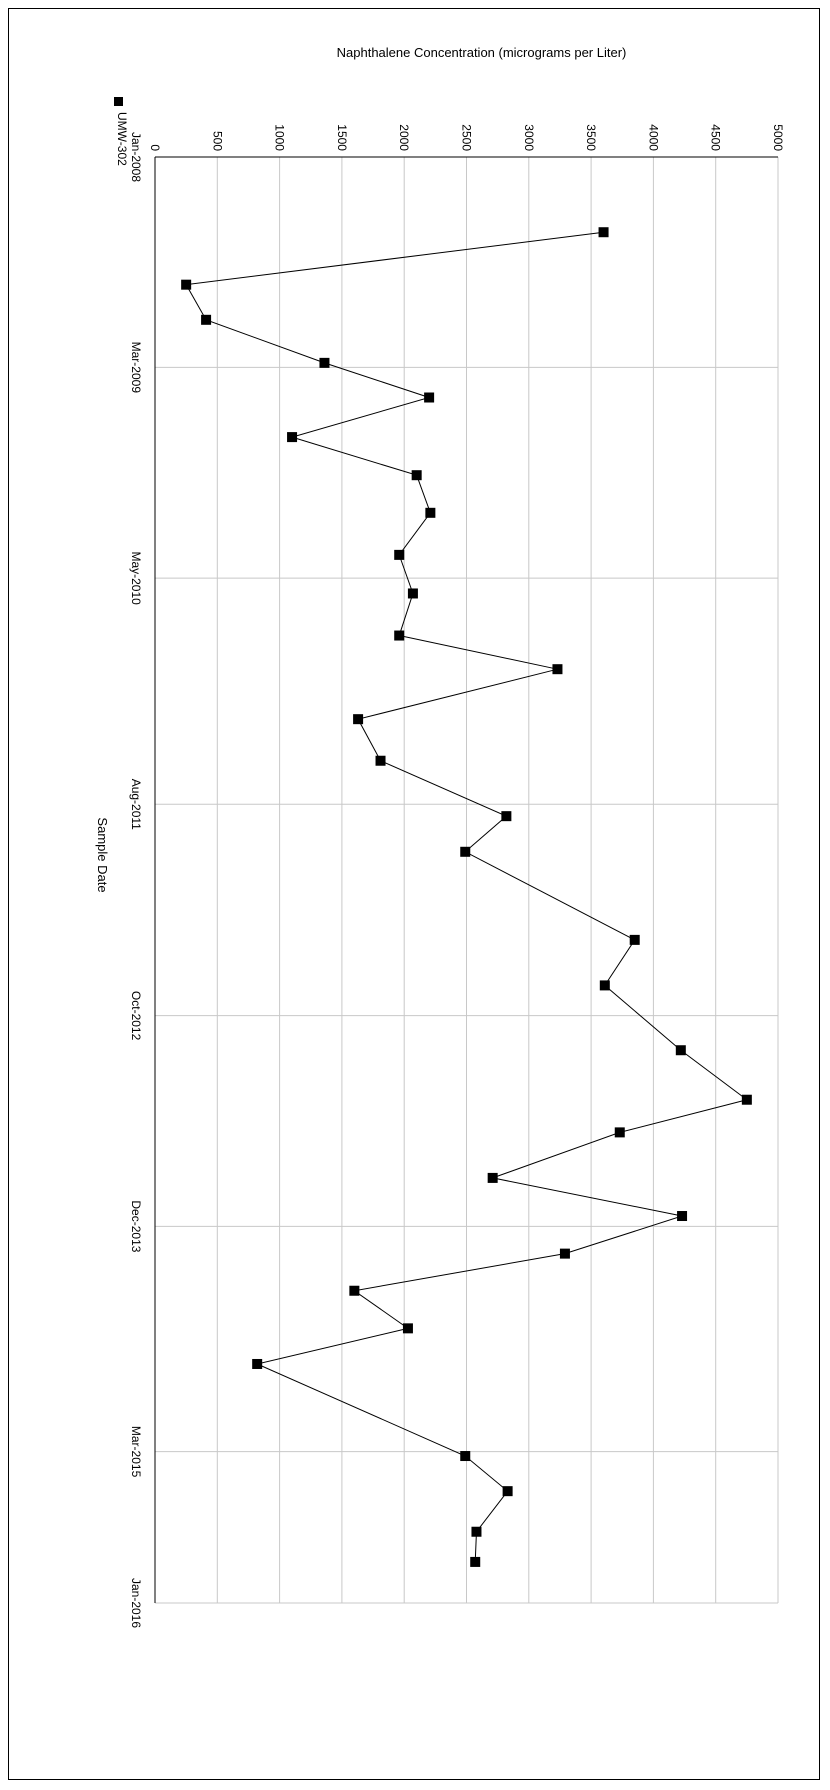  I want to click on date-tick-label: Aug-2011, so click(136, 804).